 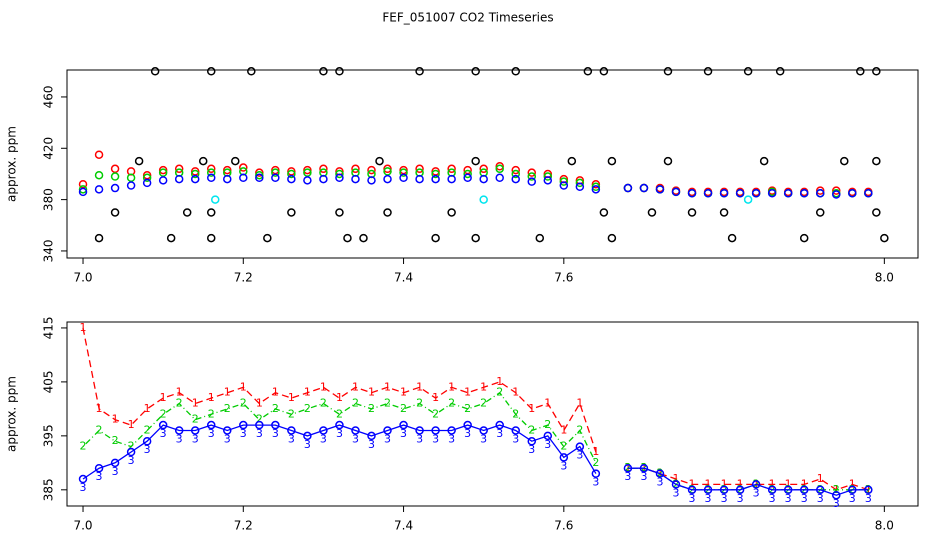 What do you see at coordinates (49, 199) in the screenshot?
I see `y-tick-label: 380` at bounding box center [49, 199].